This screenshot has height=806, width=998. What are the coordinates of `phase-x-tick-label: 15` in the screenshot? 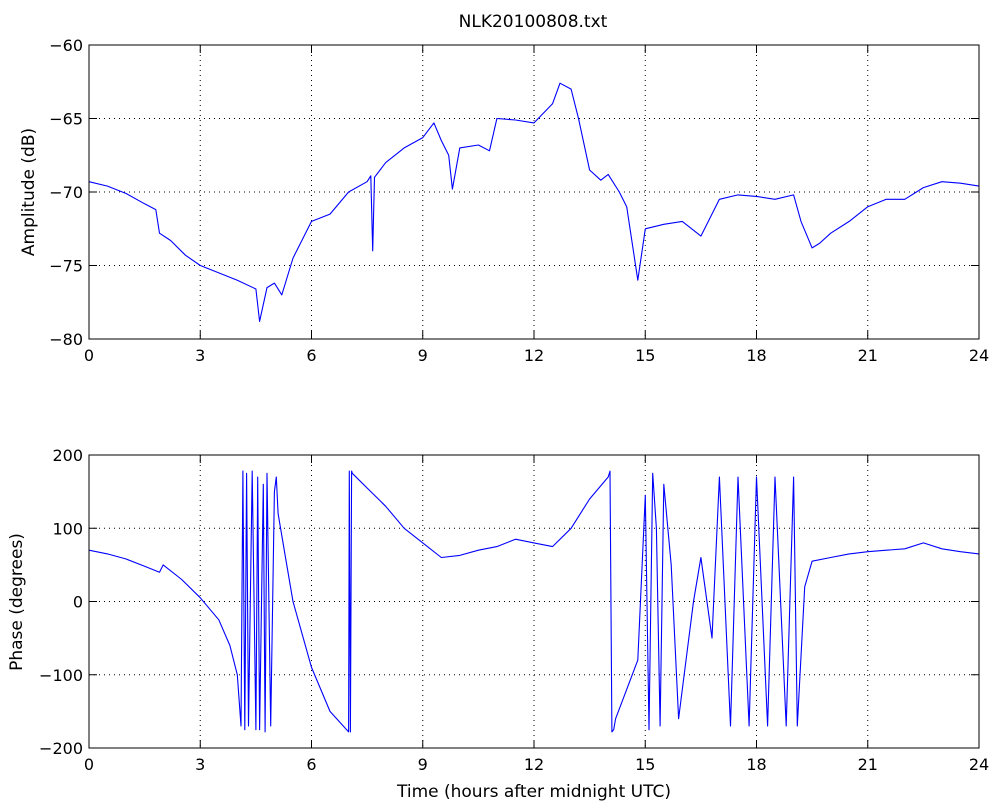 It's located at (645, 764).